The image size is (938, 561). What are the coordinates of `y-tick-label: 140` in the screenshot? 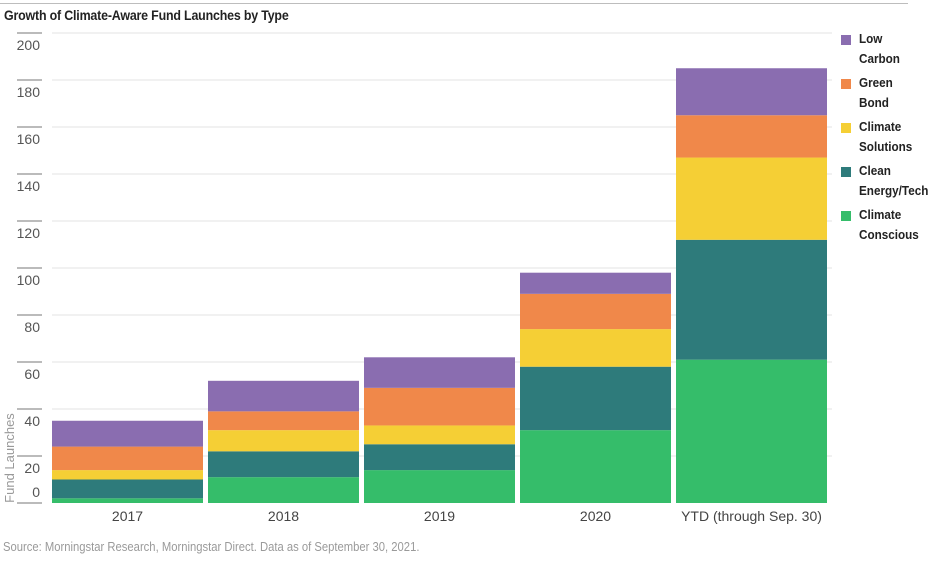 It's located at (29, 186).